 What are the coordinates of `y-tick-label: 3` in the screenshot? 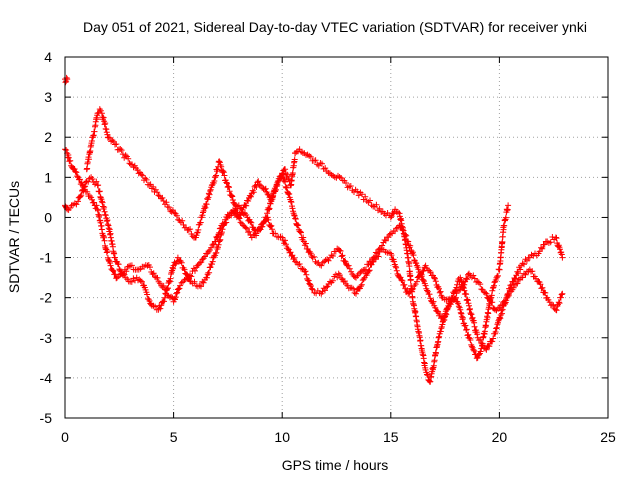 It's located at (48, 97).